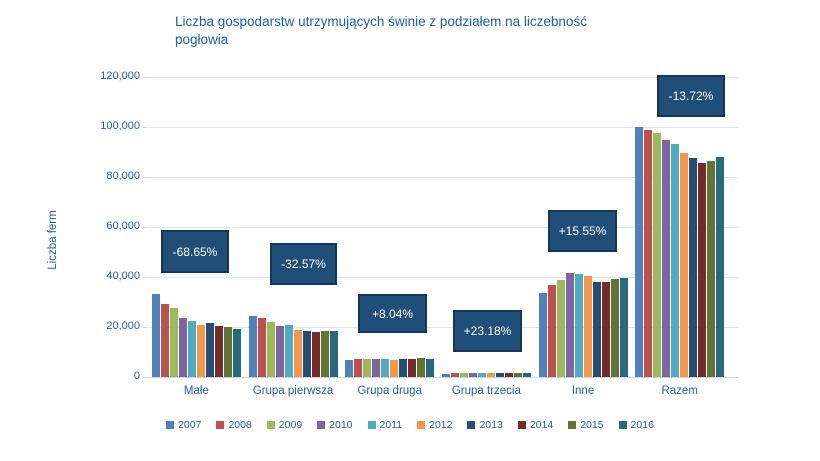 The image size is (820, 461). I want to click on annotation-box: +15.55%, so click(582, 231).